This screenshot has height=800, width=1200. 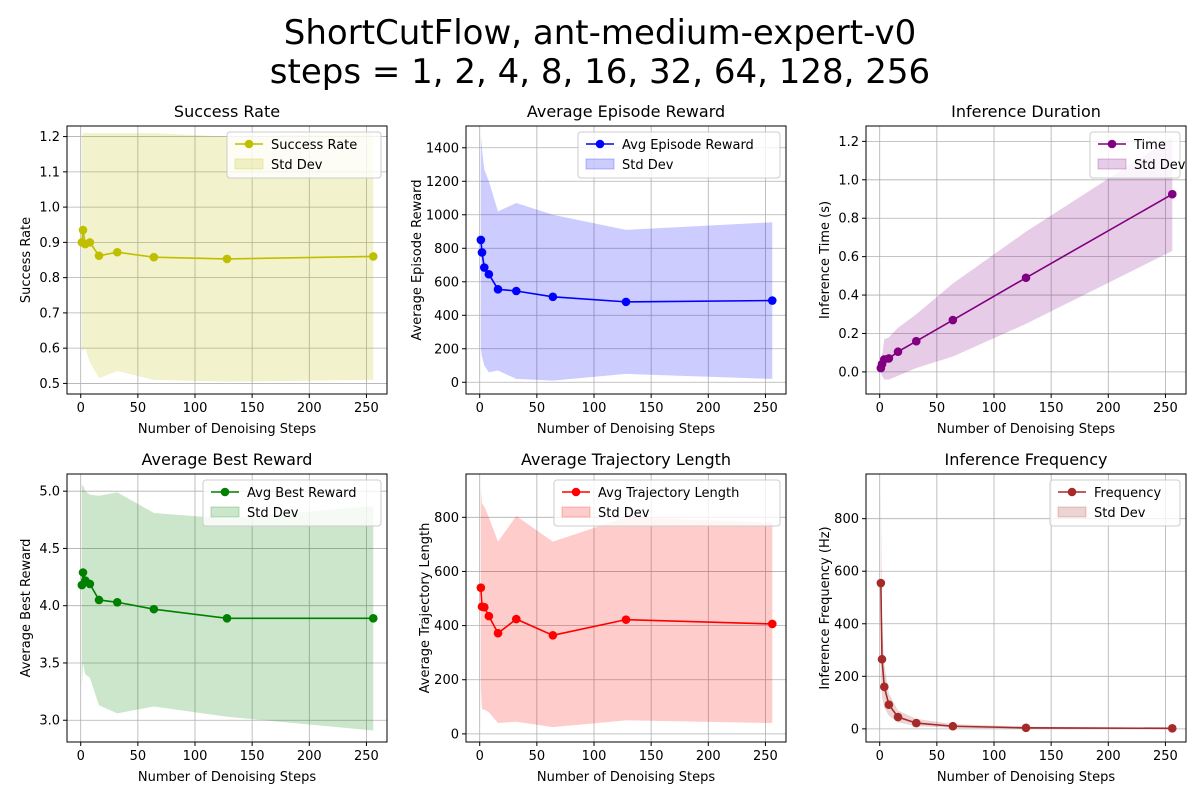 What do you see at coordinates (49, 606) in the screenshot?
I see `y-tick-label: 4.0` at bounding box center [49, 606].